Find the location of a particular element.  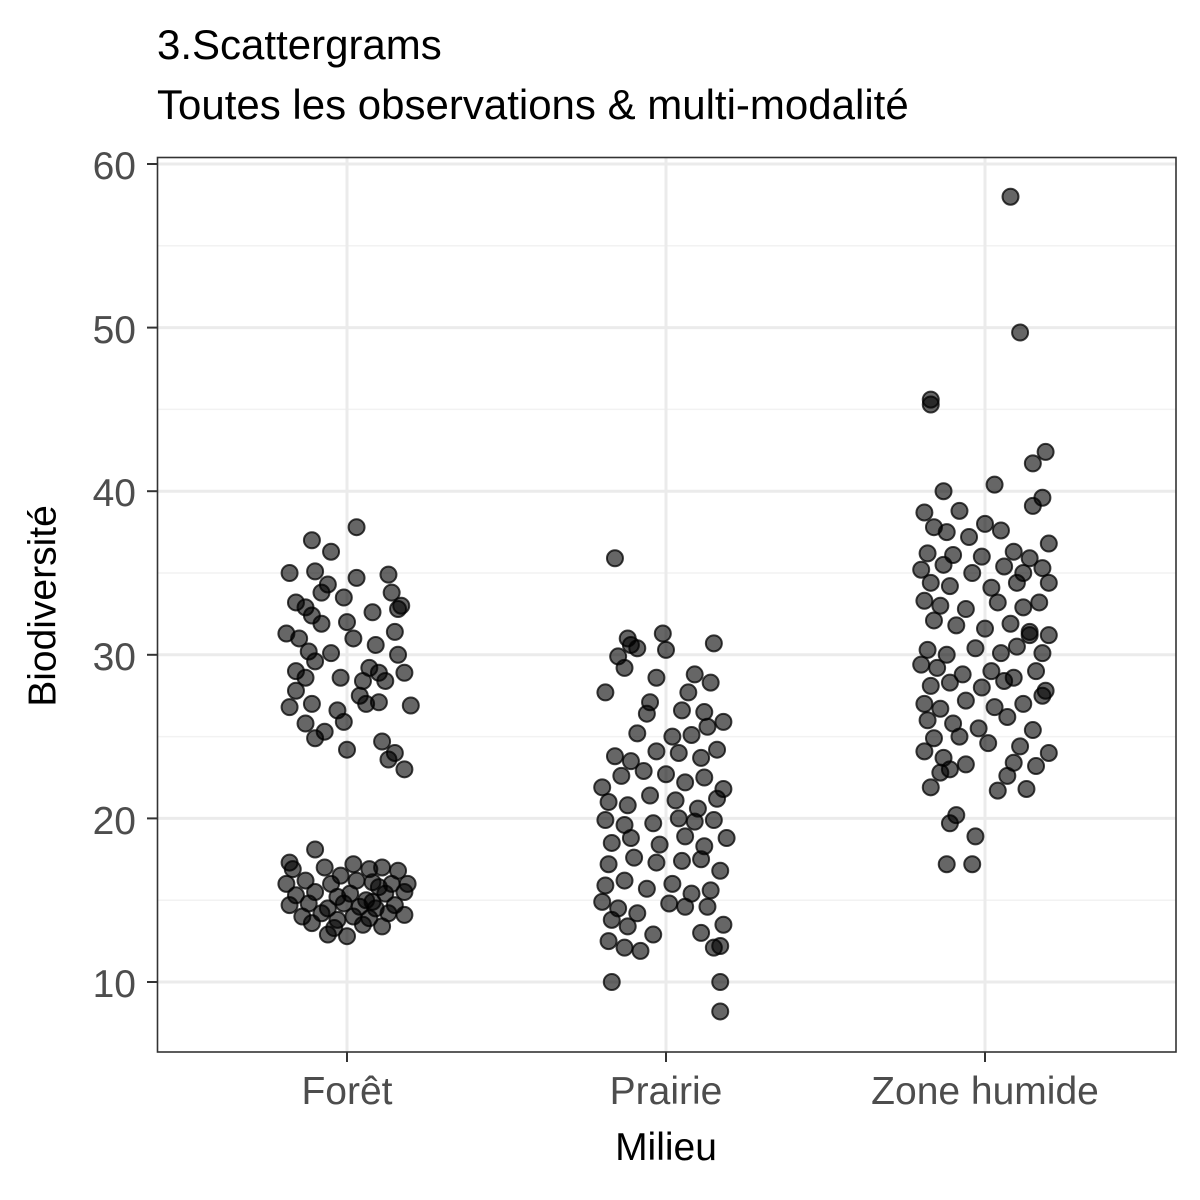

x-tick-label-zone-humide: Zone humide is located at coordinates (985, 1091).